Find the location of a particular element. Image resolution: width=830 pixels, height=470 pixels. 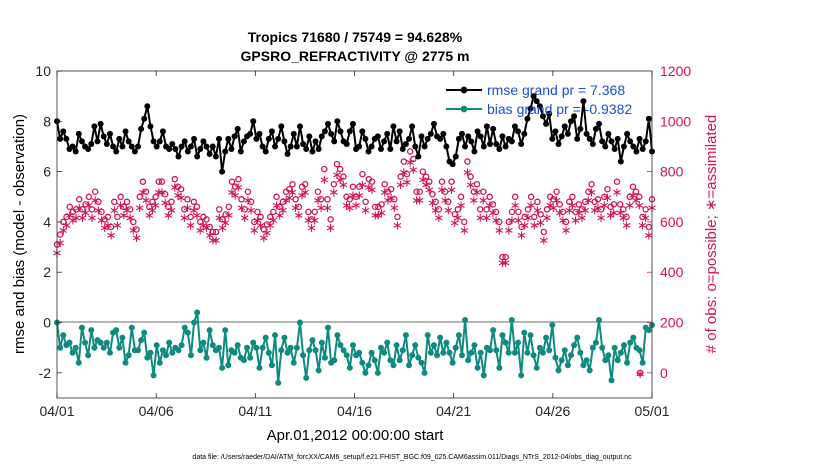

x-tick-label: 04/01 is located at coordinates (56, 411).